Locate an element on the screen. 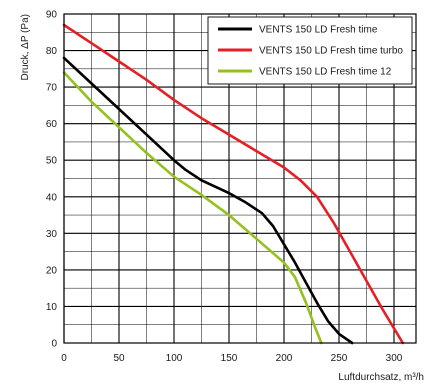 Image resolution: width=433 pixels, height=385 pixels. x-tick-label: 250 is located at coordinates (339, 358).